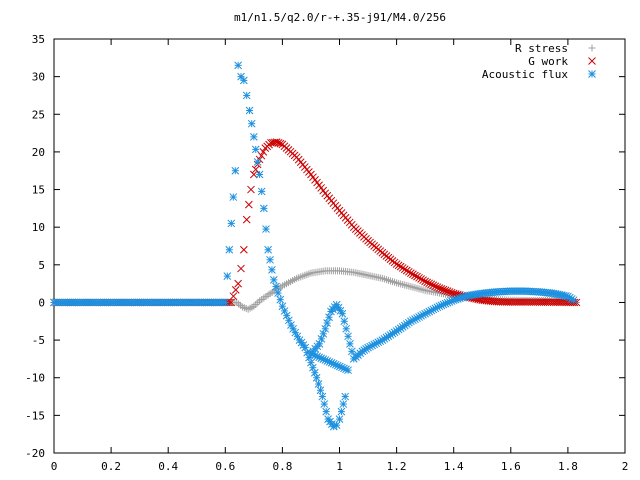 The image size is (640, 480). Describe the element at coordinates (340, 17) in the screenshot. I see `chart-title: m1/n1.5/q2.0/r-+.35-j91/M4.0/256` at that location.